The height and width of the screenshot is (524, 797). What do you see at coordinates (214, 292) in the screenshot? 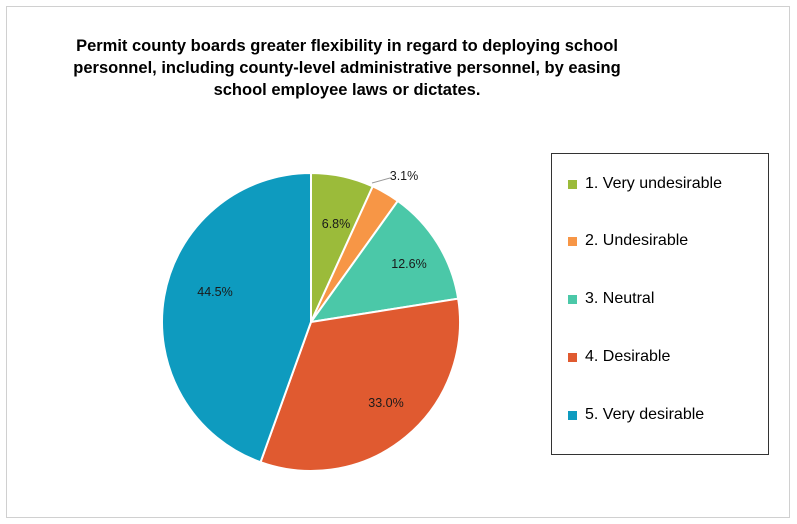
I see `data-label-5: 44.5%` at bounding box center [214, 292].